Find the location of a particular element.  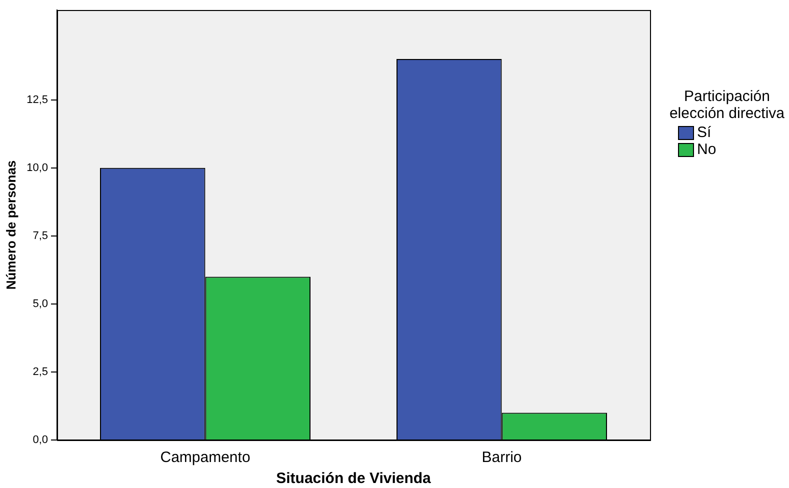

y-tick-label: 7,5 is located at coordinates (40, 236).